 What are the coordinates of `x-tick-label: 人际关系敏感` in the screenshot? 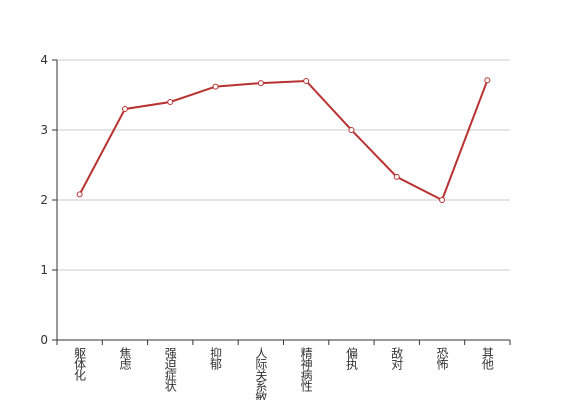 It's located at (261, 373).